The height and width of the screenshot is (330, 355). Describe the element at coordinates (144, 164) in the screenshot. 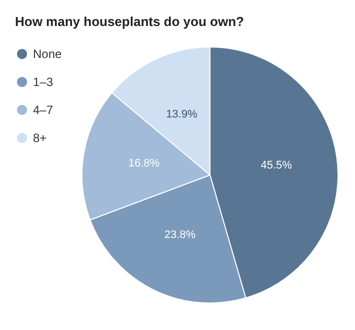

I see `data-label: 16.8%` at that location.